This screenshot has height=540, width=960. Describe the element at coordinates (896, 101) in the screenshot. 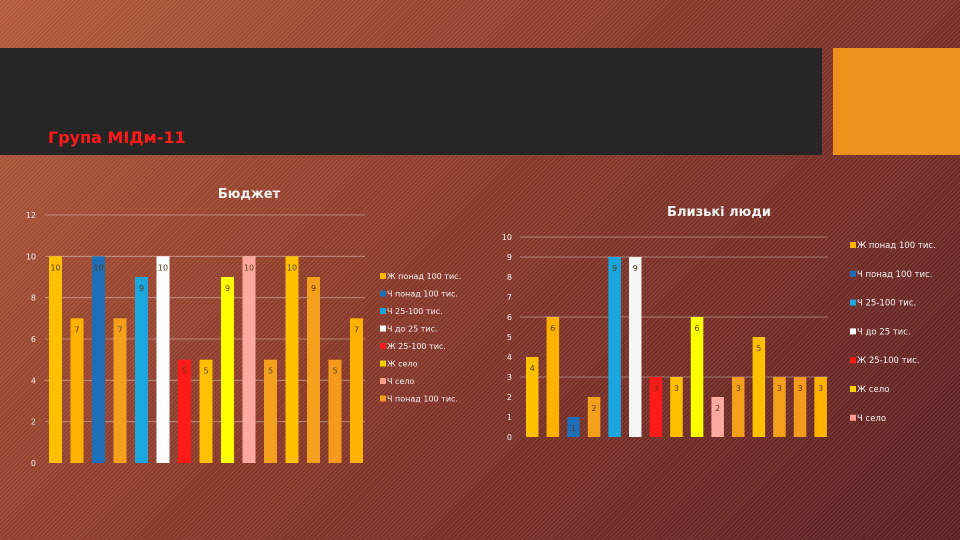

I see `accent-block` at that location.